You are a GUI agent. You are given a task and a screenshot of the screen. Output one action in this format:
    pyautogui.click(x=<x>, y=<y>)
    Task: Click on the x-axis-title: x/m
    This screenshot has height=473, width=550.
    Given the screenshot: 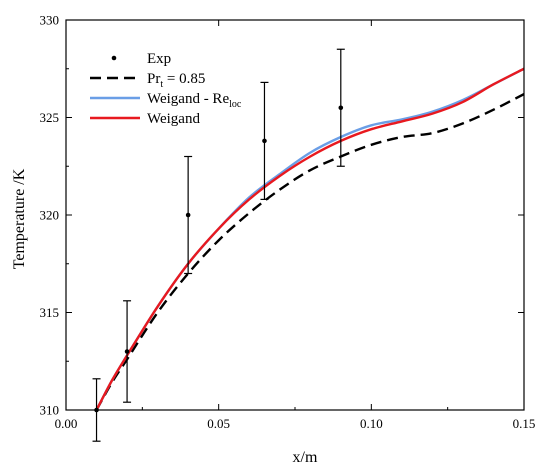 What is the action you would take?
    pyautogui.click(x=305, y=457)
    